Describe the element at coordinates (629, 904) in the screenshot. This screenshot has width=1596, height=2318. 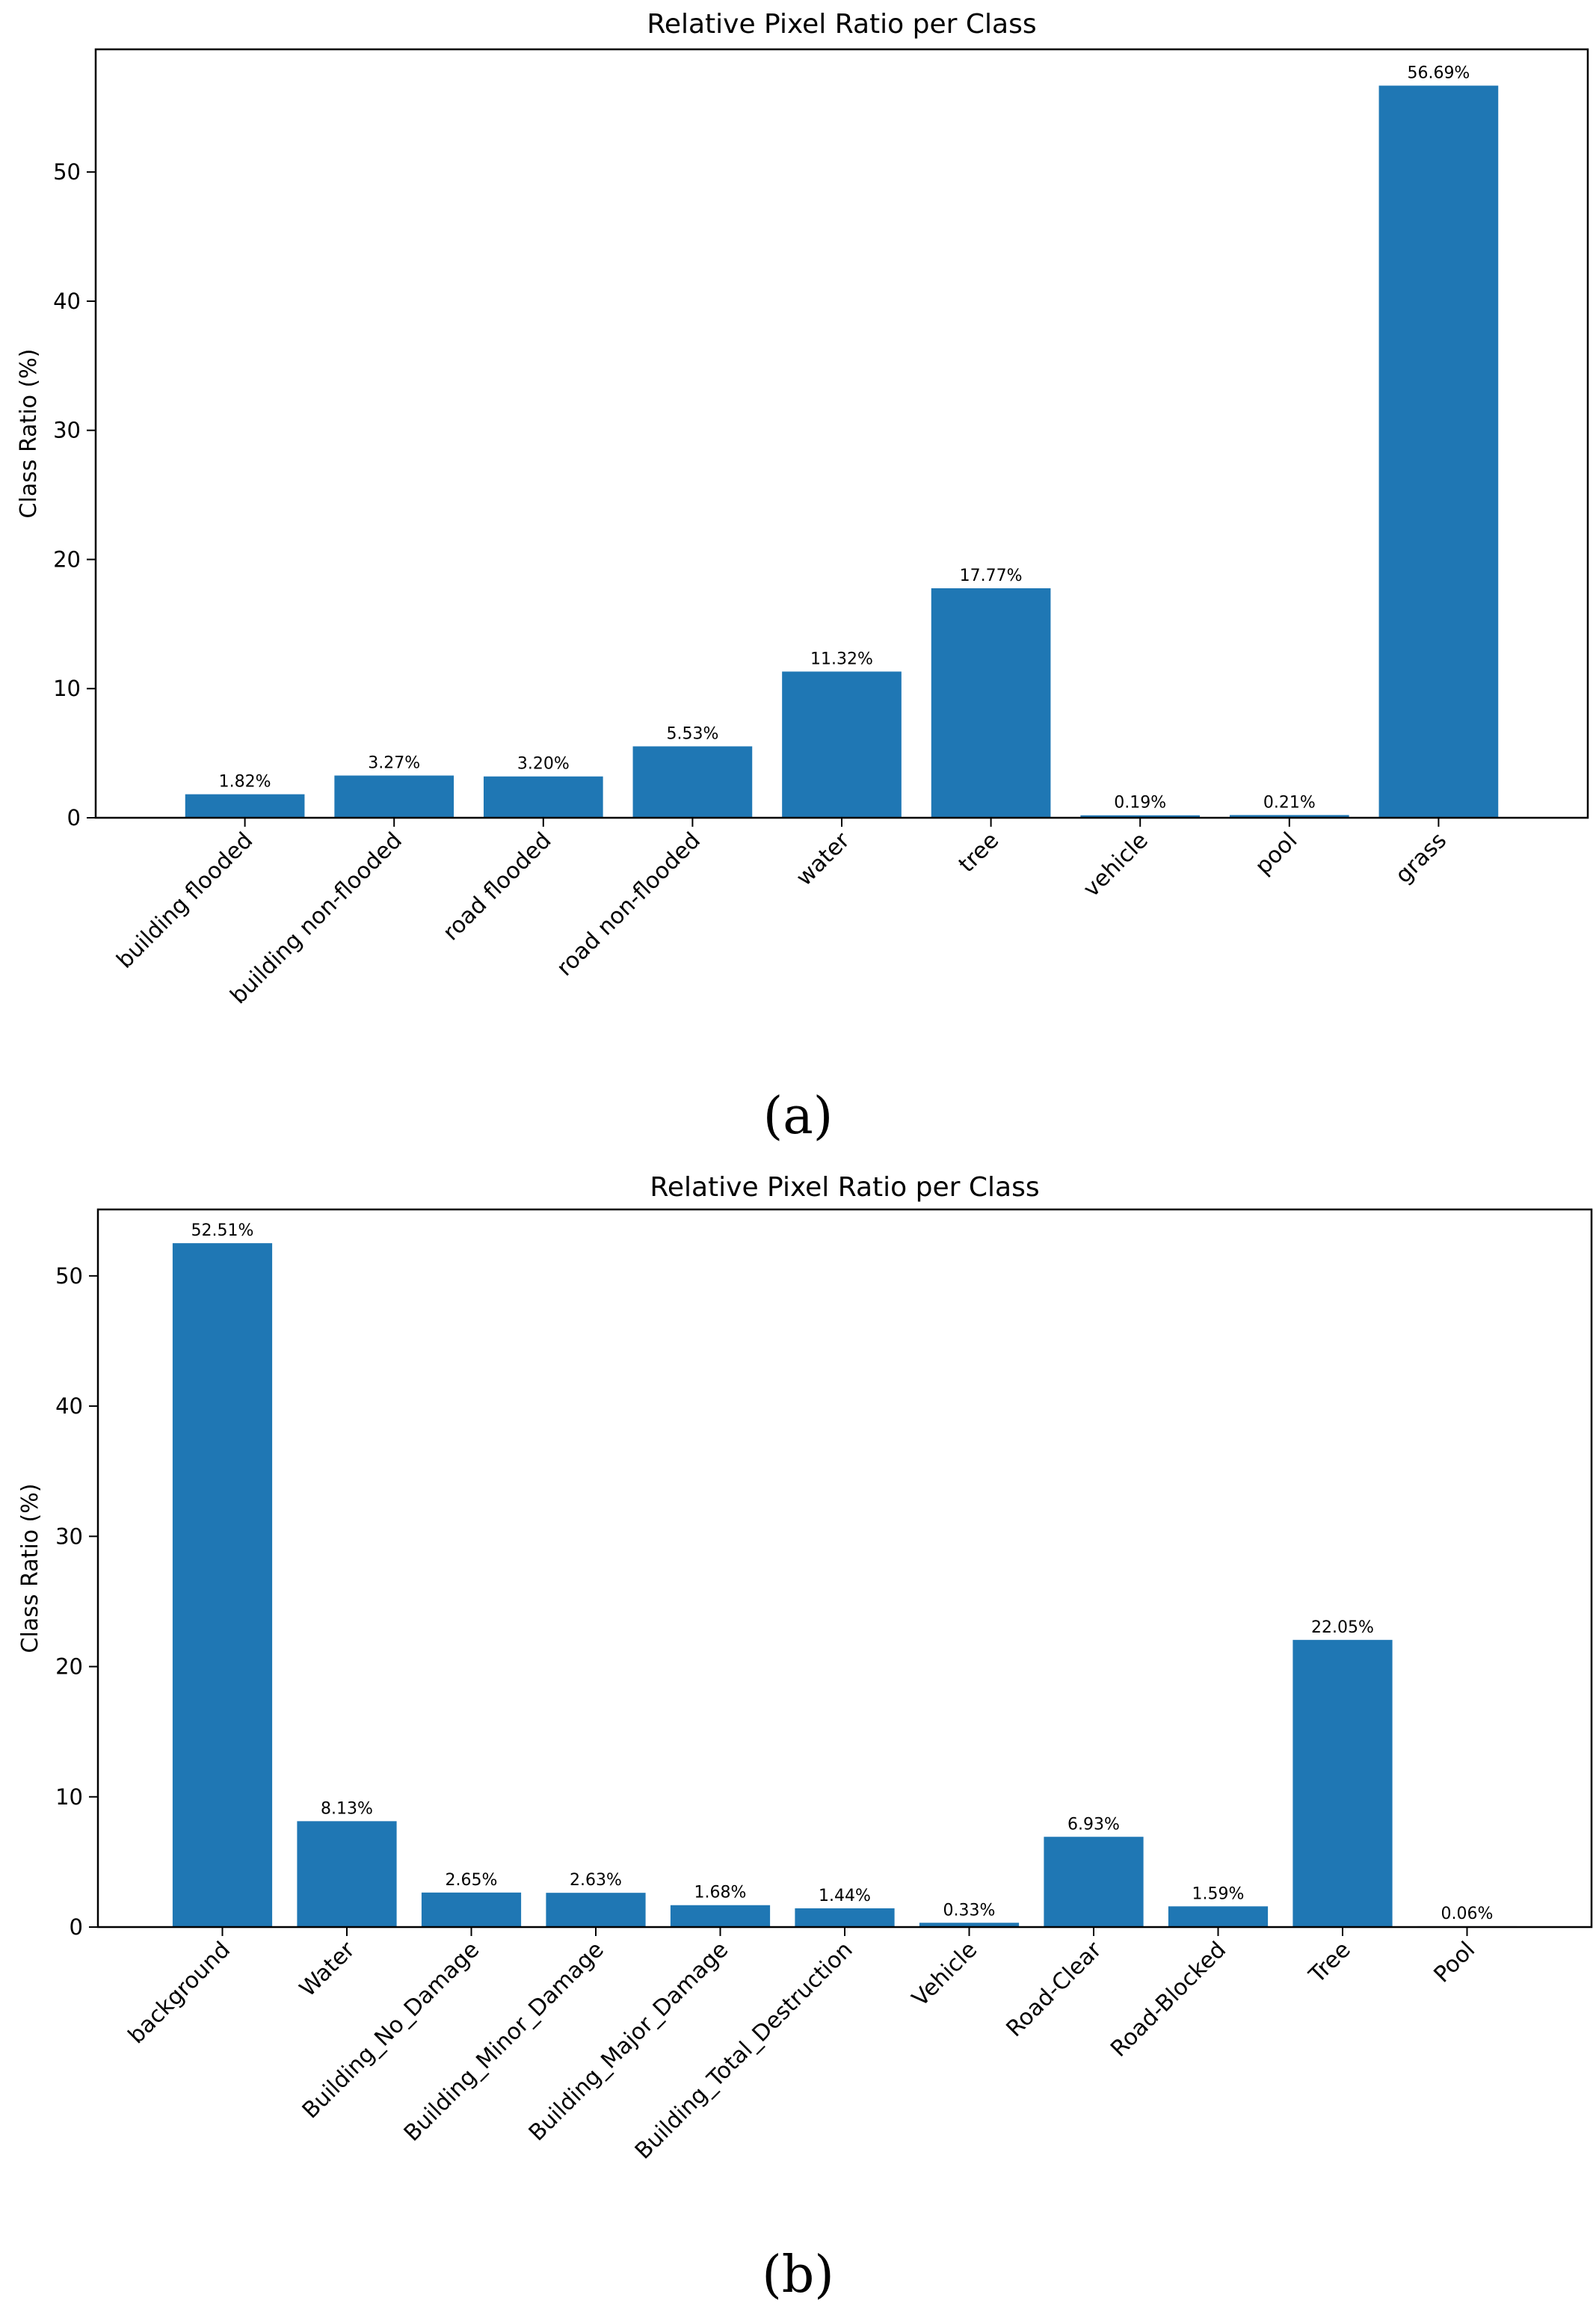
I see `x-tick-label-3: road non-flooded` at that location.